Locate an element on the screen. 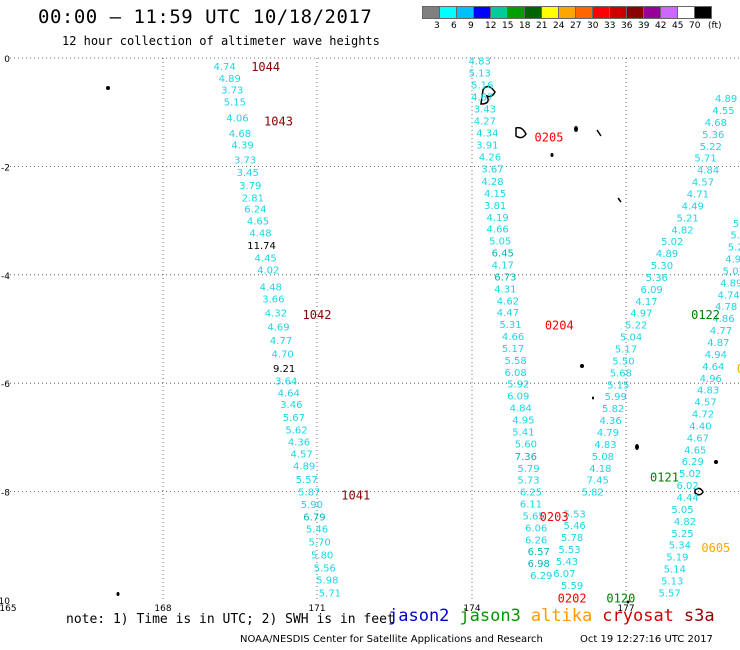  swh-value: 5.43 is located at coordinates (567, 562).